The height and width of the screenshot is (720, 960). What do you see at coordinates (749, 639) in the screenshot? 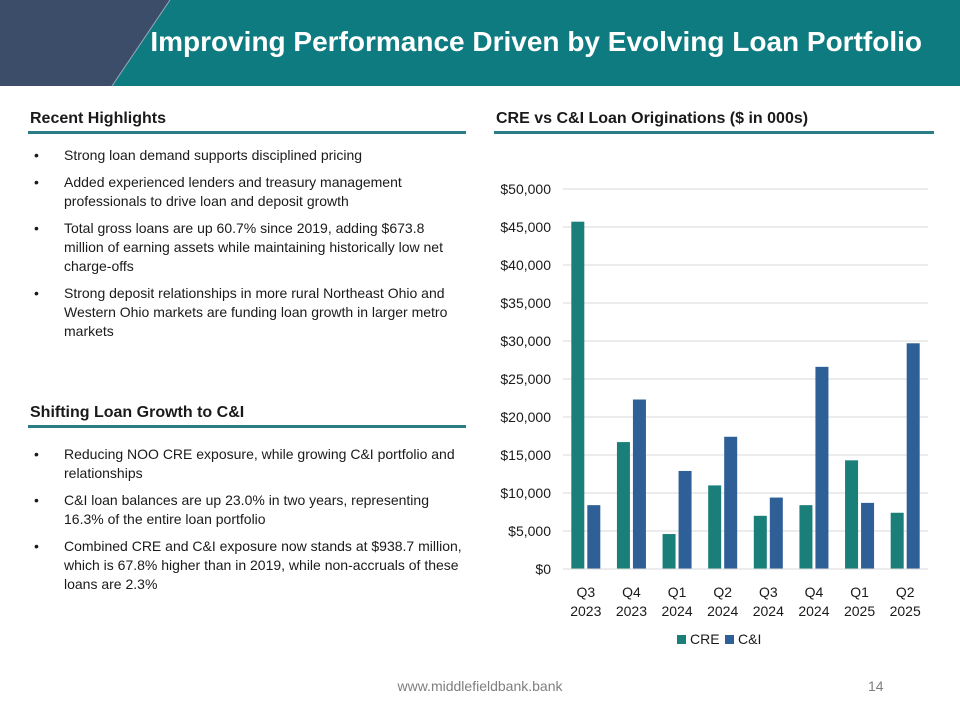
I see `legend-label-cni: C&I` at bounding box center [749, 639].